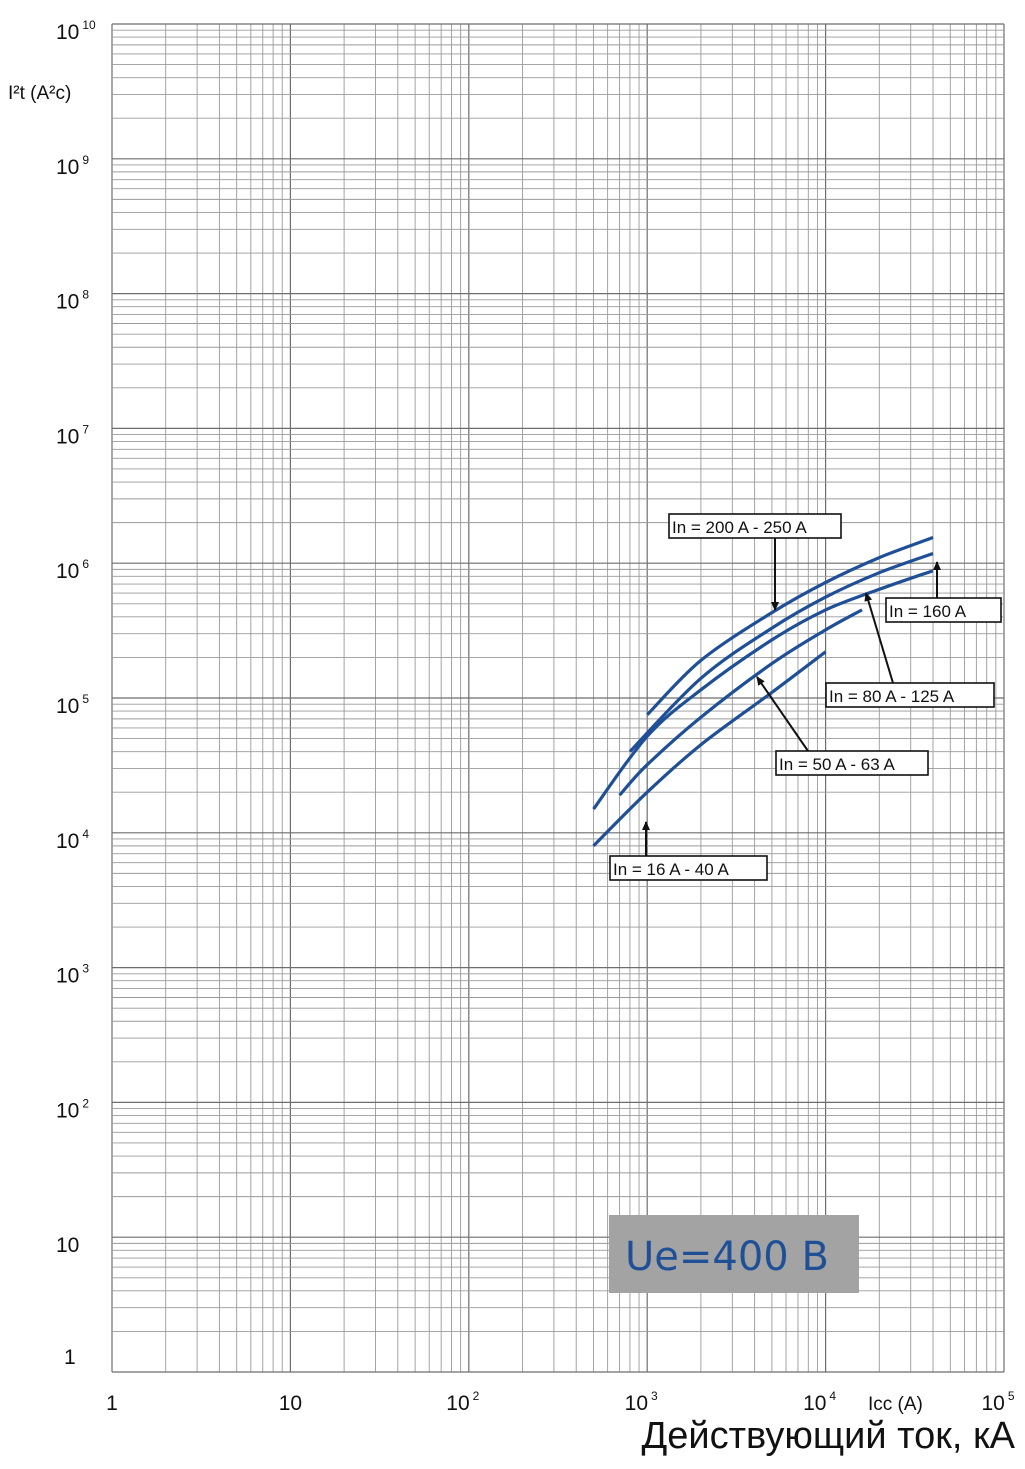 Image resolution: width=1025 pixels, height=1469 pixels. I want to click on x-tick-label: 10 2, so click(462, 1402).